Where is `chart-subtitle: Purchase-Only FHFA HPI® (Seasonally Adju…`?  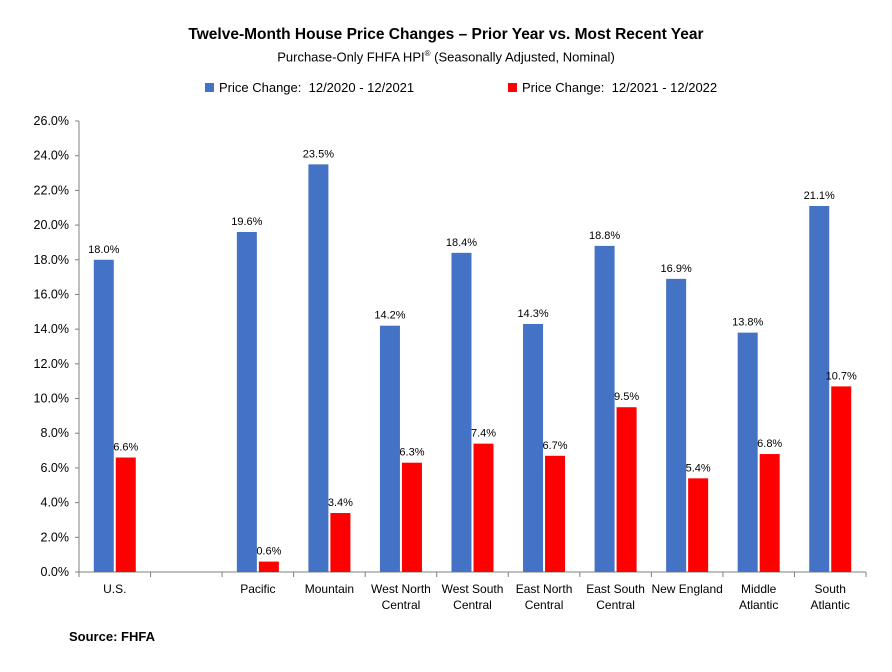 chart-subtitle: Purchase-Only FHFA HPI® (Seasonally Adju… is located at coordinates (446, 56).